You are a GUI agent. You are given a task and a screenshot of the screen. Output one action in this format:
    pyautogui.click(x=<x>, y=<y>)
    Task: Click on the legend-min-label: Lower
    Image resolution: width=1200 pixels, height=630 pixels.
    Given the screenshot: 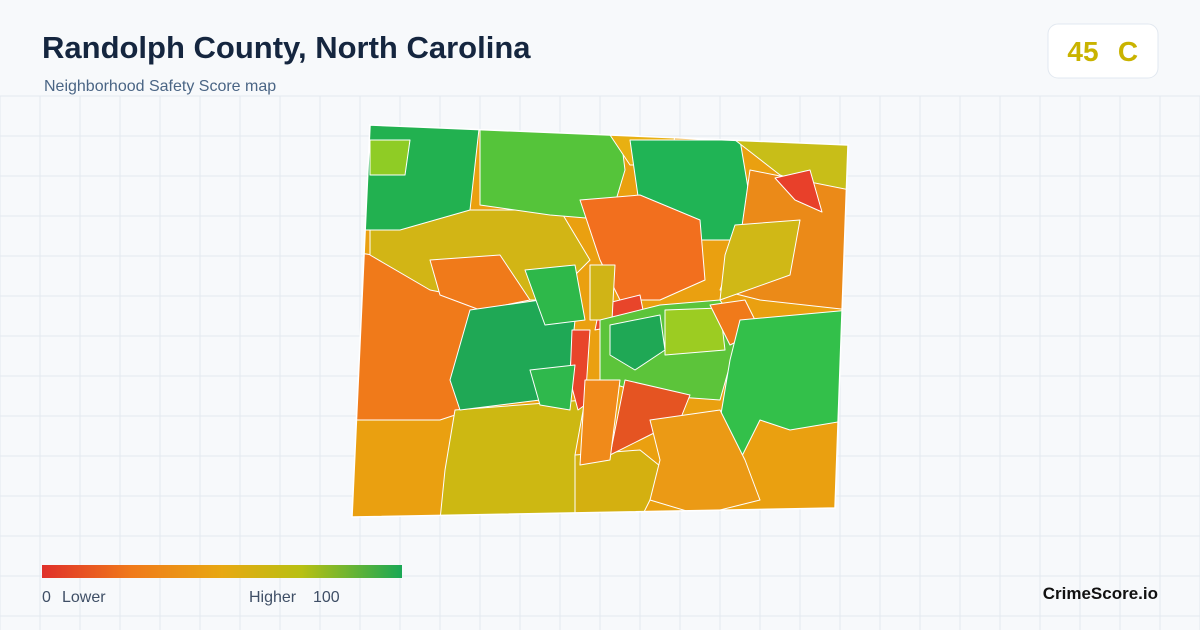 What is the action you would take?
    pyautogui.click(x=84, y=597)
    